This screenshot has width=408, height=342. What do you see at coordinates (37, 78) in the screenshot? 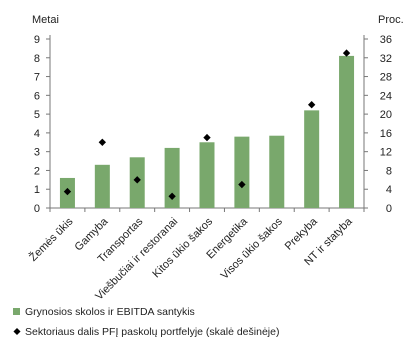
I see `y-left-tick-label: 7` at bounding box center [37, 78].